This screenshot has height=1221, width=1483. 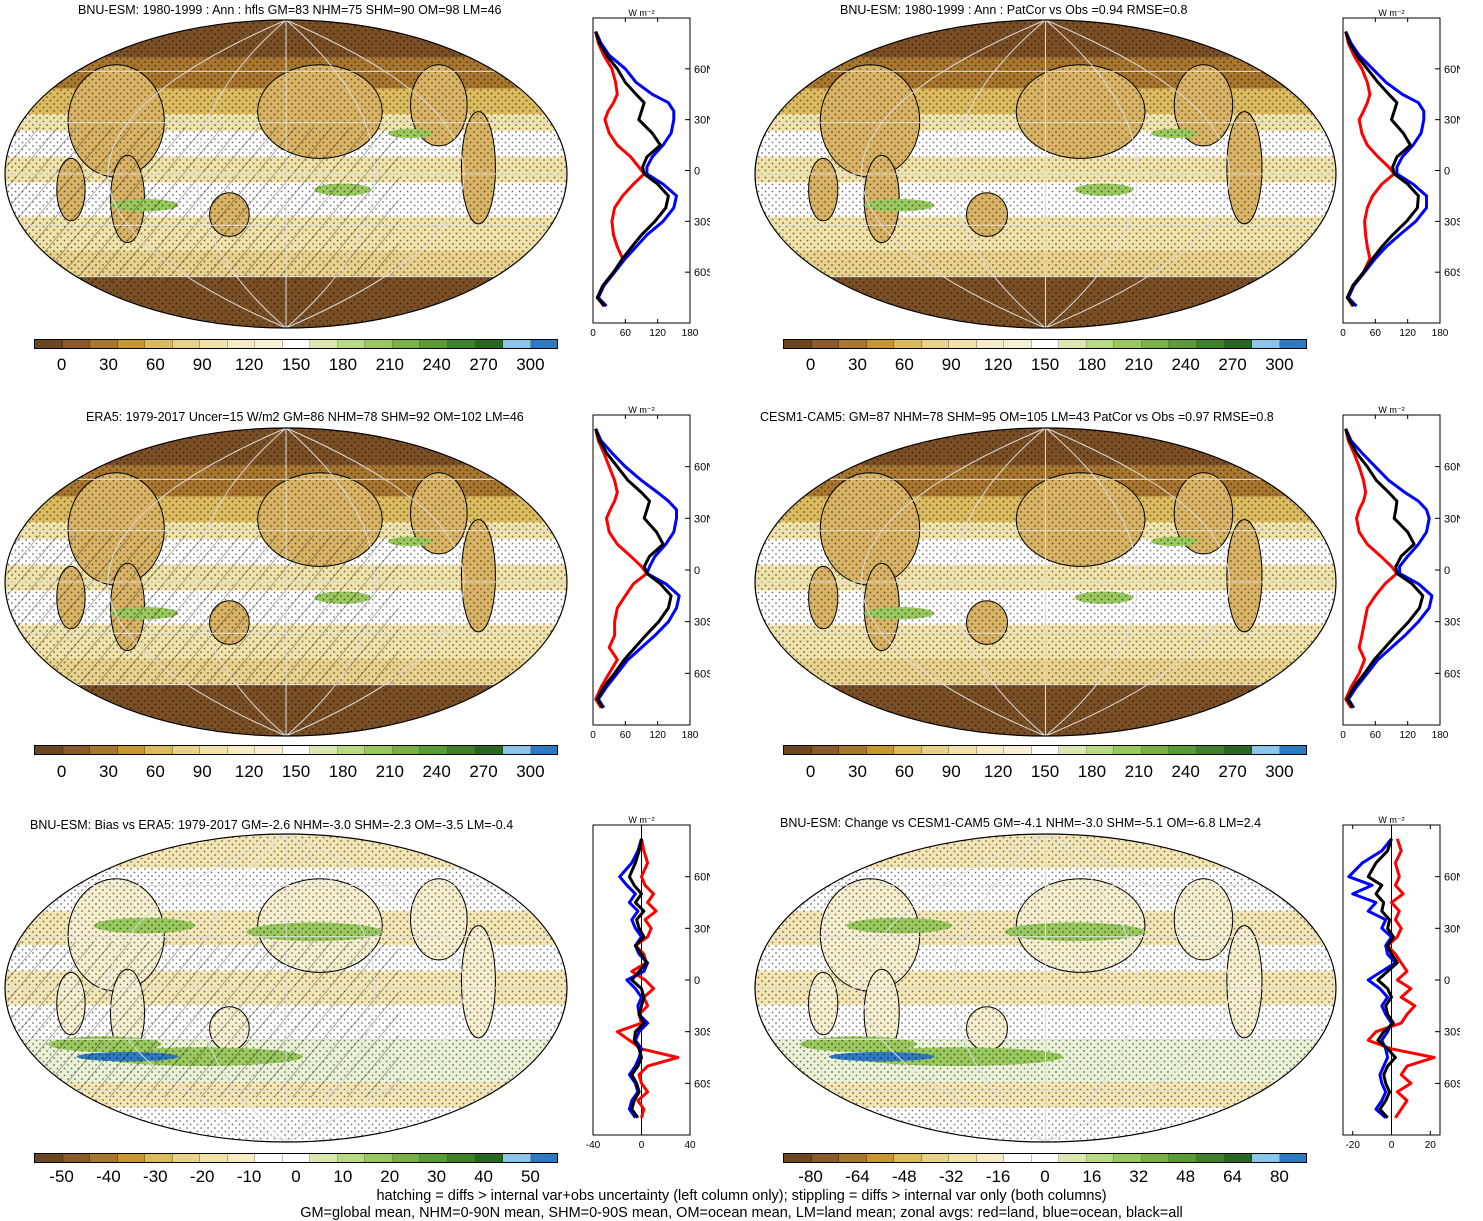 I want to click on colorbar-tick-label: 30, so click(x=108, y=364).